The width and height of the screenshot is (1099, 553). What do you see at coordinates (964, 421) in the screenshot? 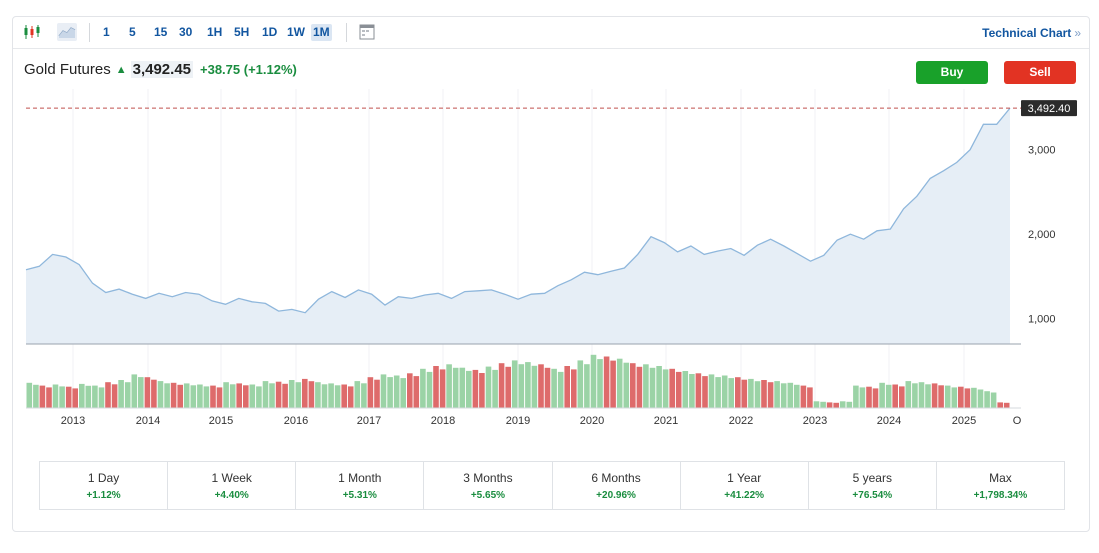
I see `x-tick-label: 2025` at bounding box center [964, 421].